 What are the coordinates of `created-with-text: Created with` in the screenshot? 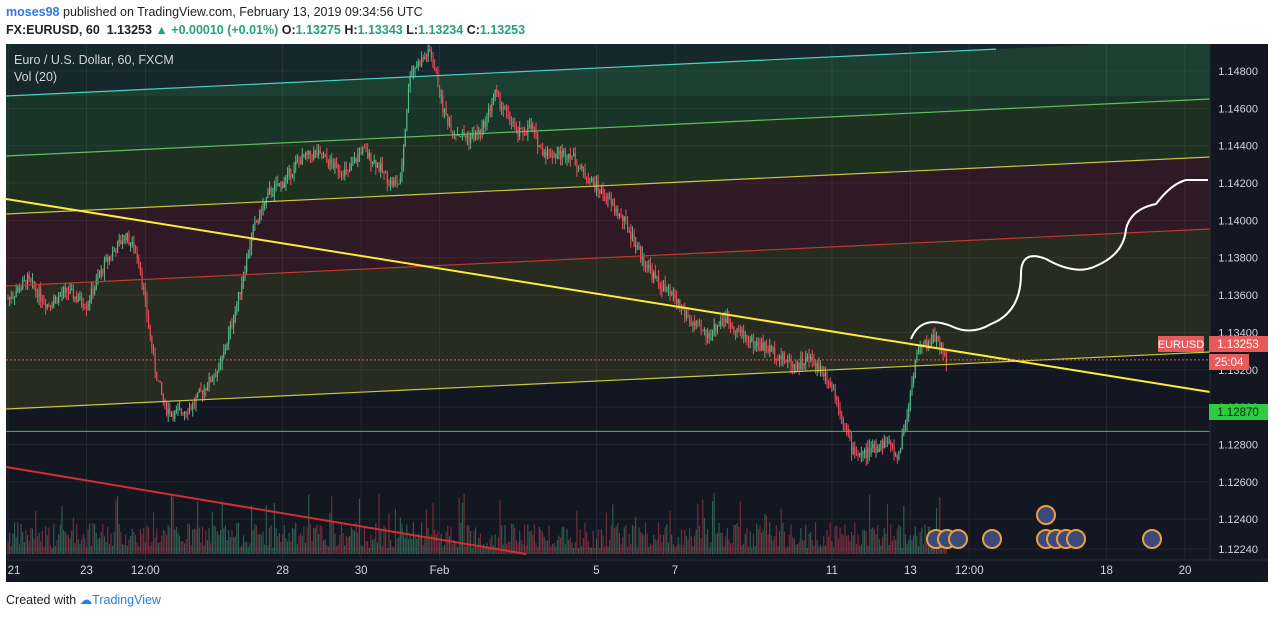 It's located at (41, 600).